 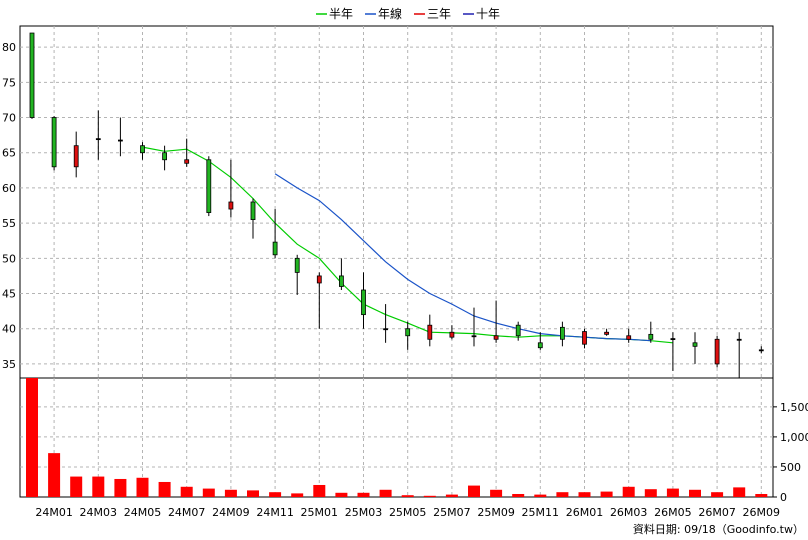 I want to click on volume-tick-label: 1,000, so click(x=794, y=437).